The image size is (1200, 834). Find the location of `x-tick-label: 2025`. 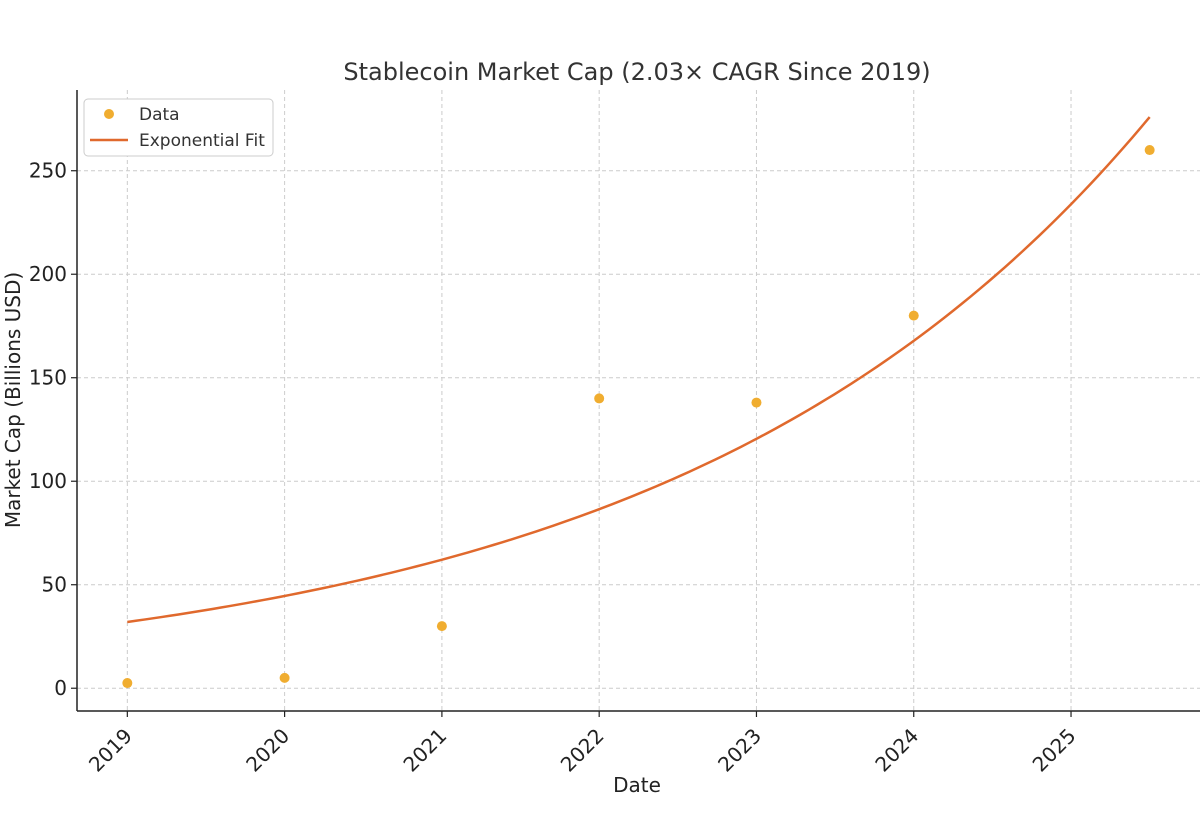

x-tick-label: 2025 is located at coordinates (1054, 750).